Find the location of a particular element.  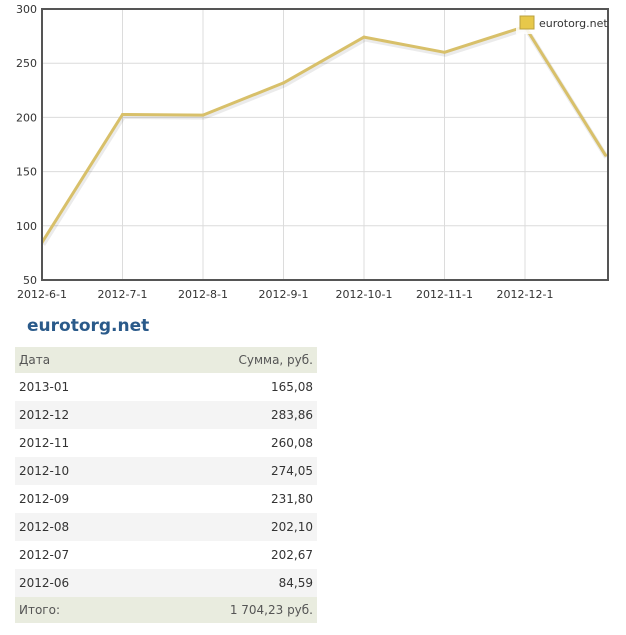

header-date: Дата is located at coordinates (74, 360).